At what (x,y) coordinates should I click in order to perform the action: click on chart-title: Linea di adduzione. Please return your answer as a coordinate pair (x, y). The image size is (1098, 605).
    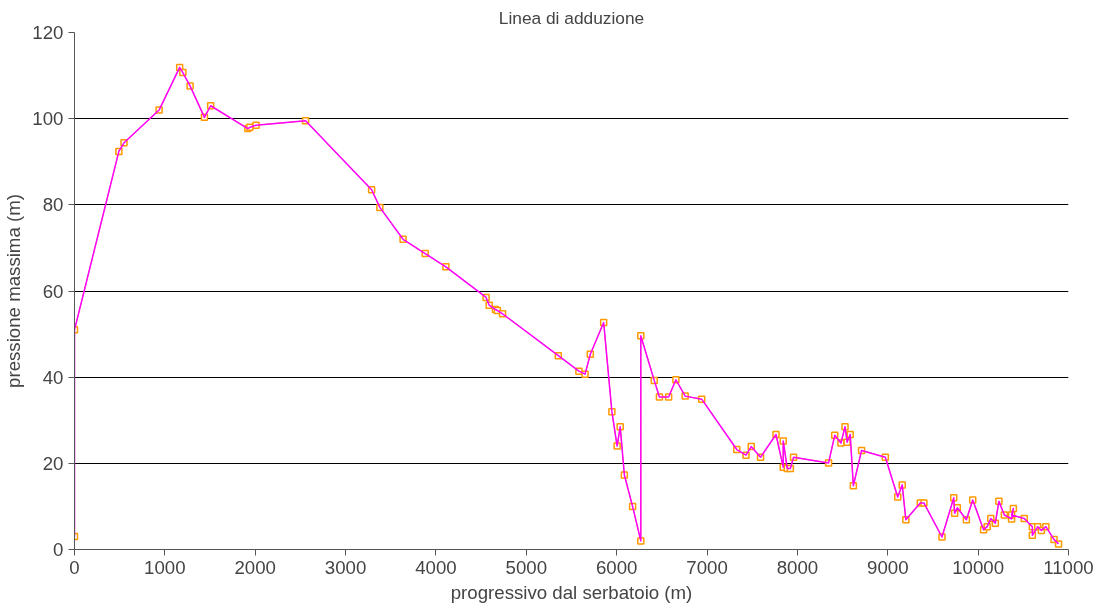
    Looking at the image, I should click on (571, 17).